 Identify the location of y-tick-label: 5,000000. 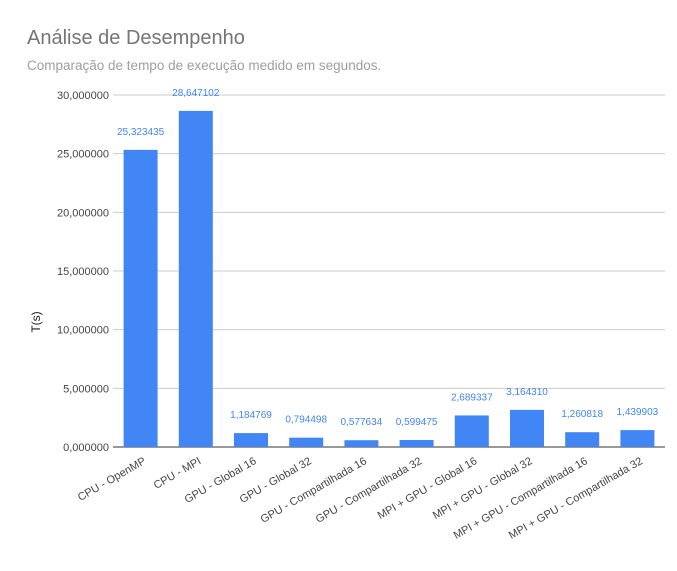
(86, 389).